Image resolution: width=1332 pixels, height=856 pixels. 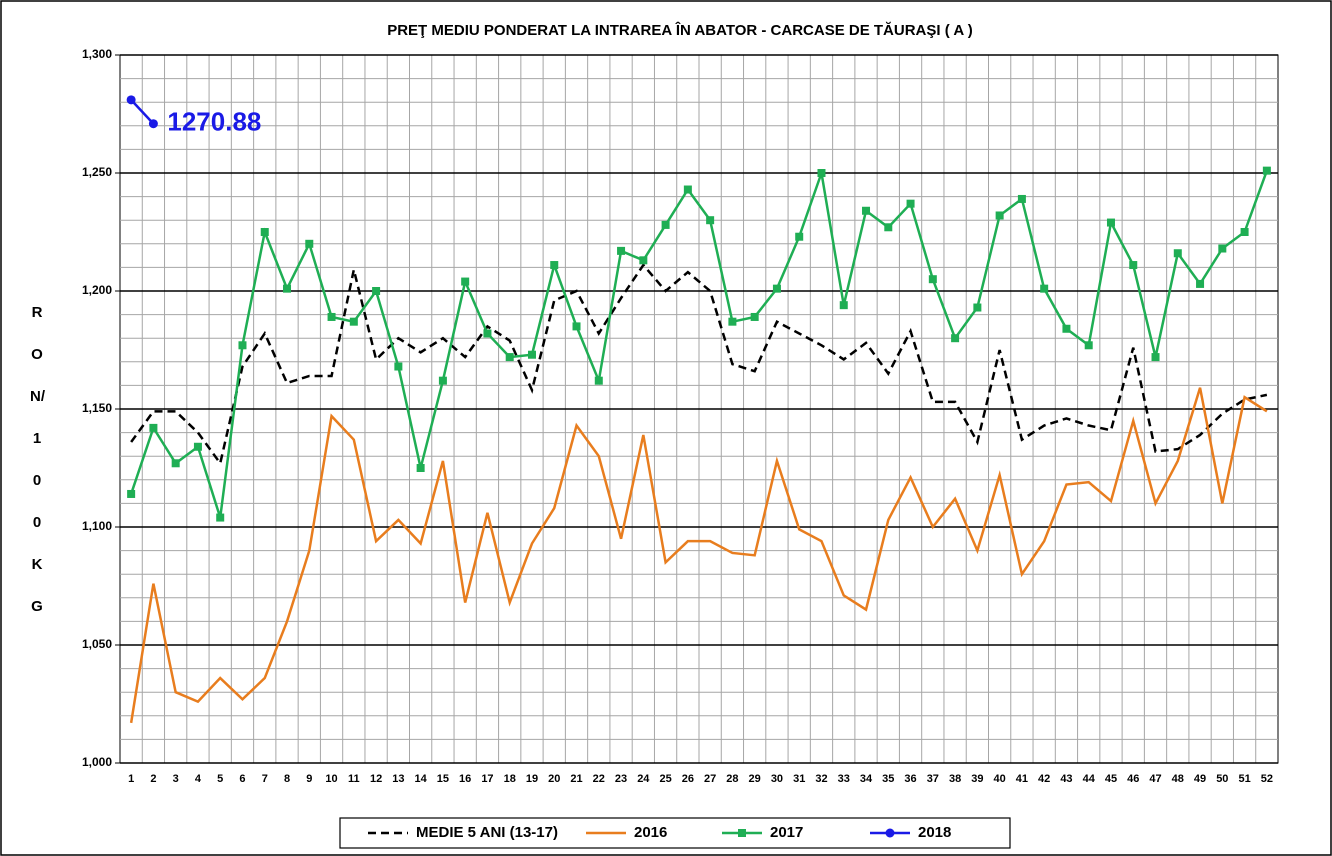 I want to click on x-tick-label: 18, so click(x=510, y=779).